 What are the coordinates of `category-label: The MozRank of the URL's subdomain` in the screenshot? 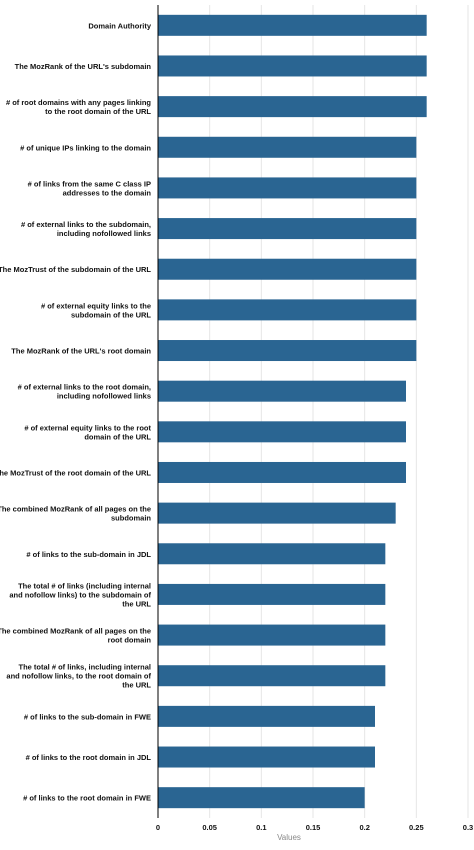 It's located at (83, 66).